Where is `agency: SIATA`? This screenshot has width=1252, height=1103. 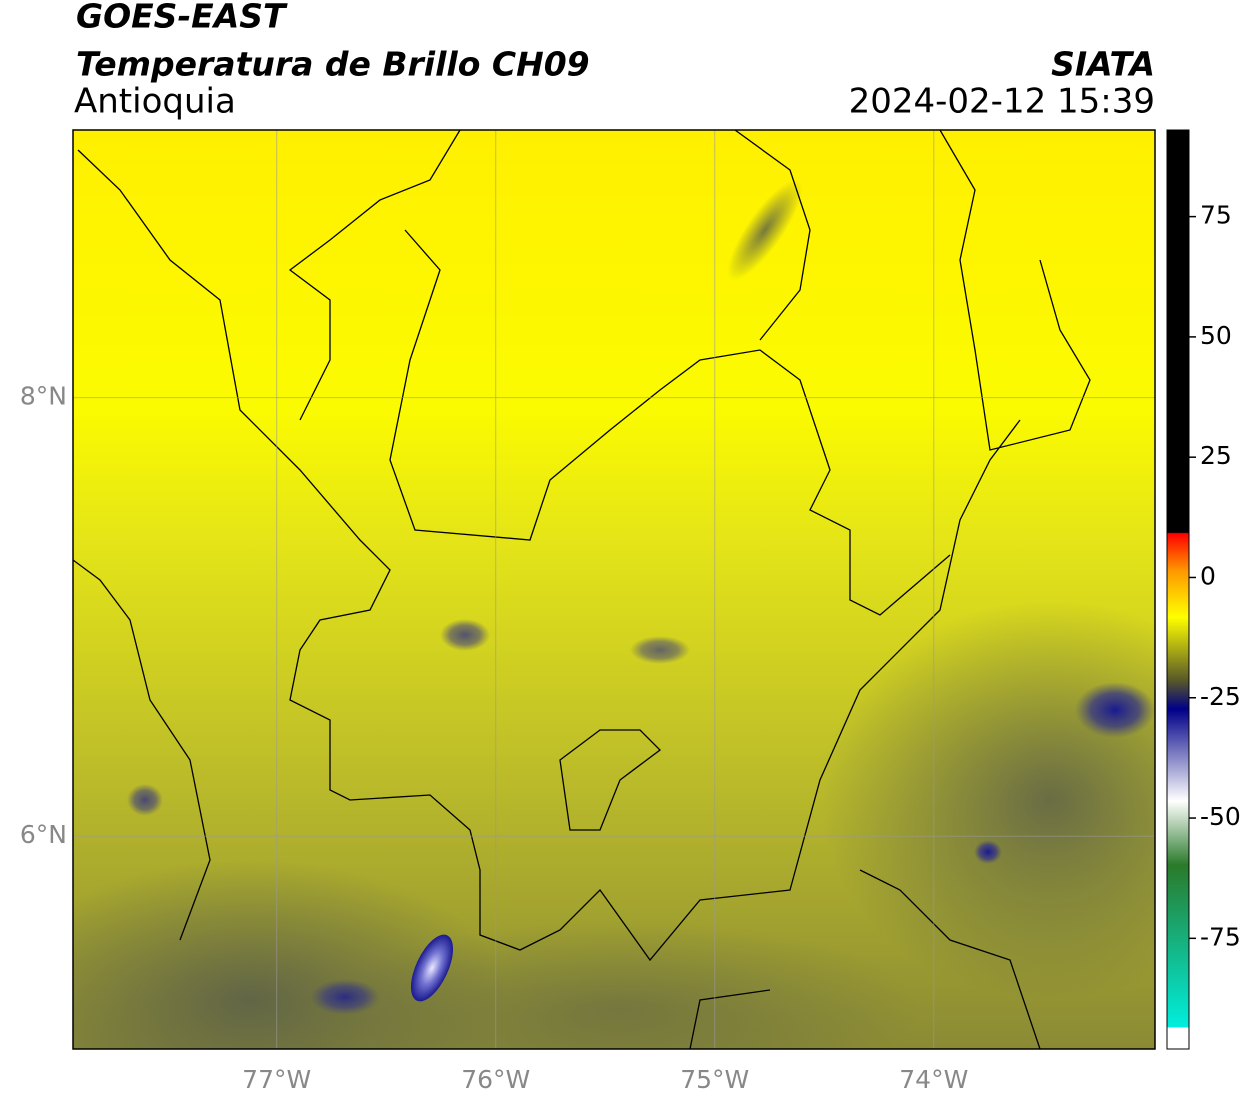
agency: SIATA is located at coordinates (1103, 64).